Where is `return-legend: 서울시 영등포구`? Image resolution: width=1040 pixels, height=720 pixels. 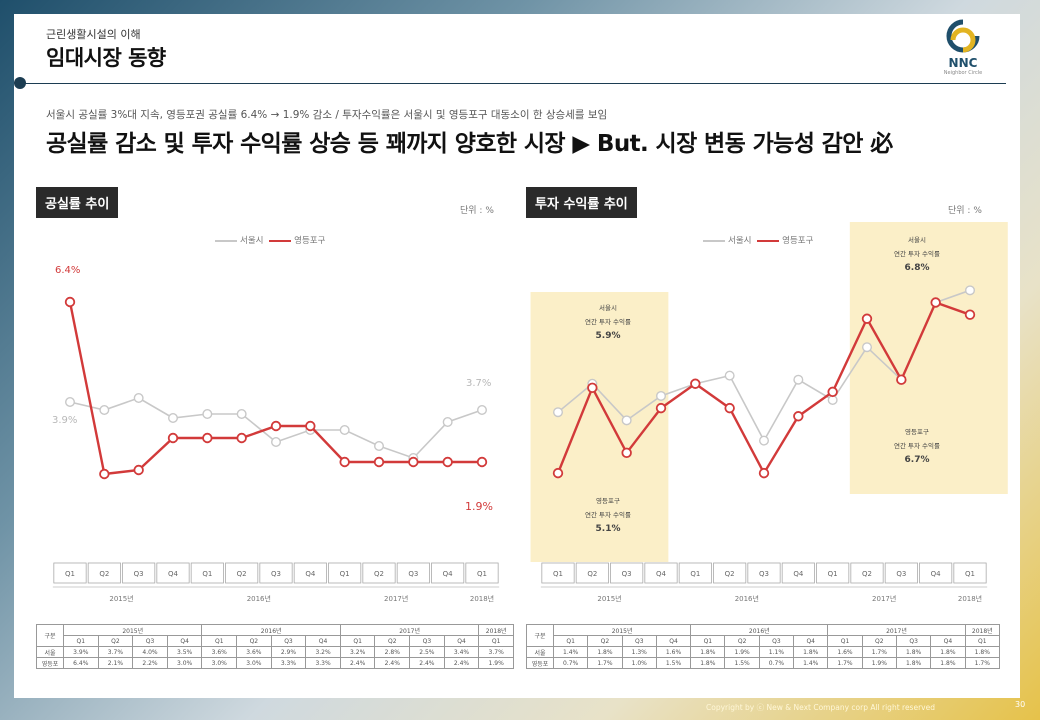 return-legend: 서울시 영등포구 is located at coordinates (756, 240).